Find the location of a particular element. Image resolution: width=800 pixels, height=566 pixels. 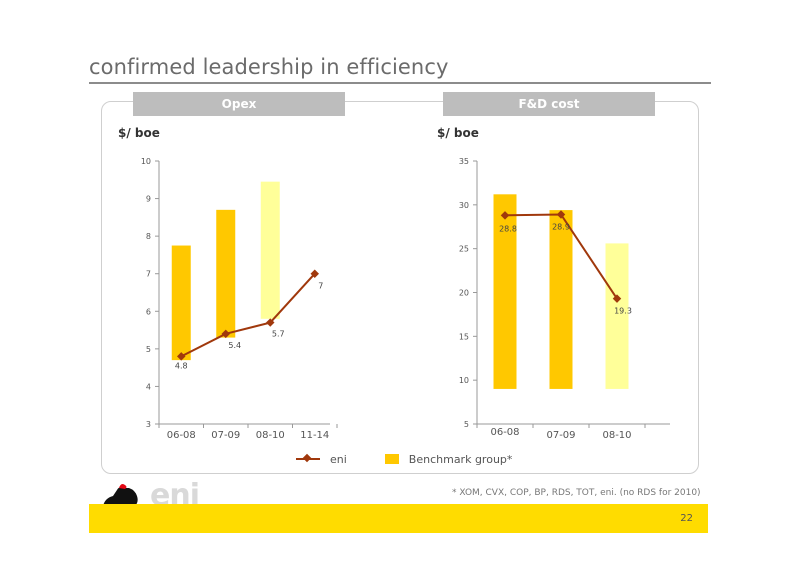

opex-x-tick-label: 06-08 is located at coordinates (181, 435).